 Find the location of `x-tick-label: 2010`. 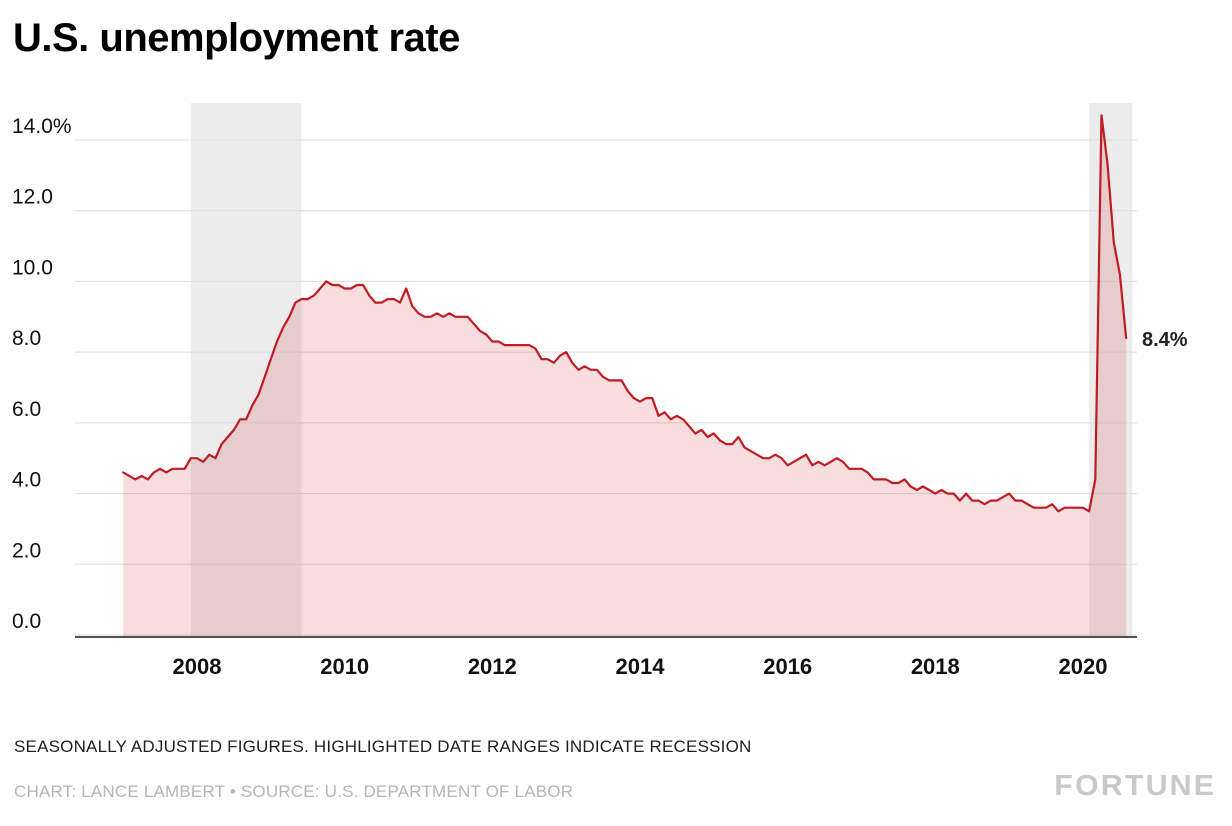

x-tick-label: 2010 is located at coordinates (344, 666).